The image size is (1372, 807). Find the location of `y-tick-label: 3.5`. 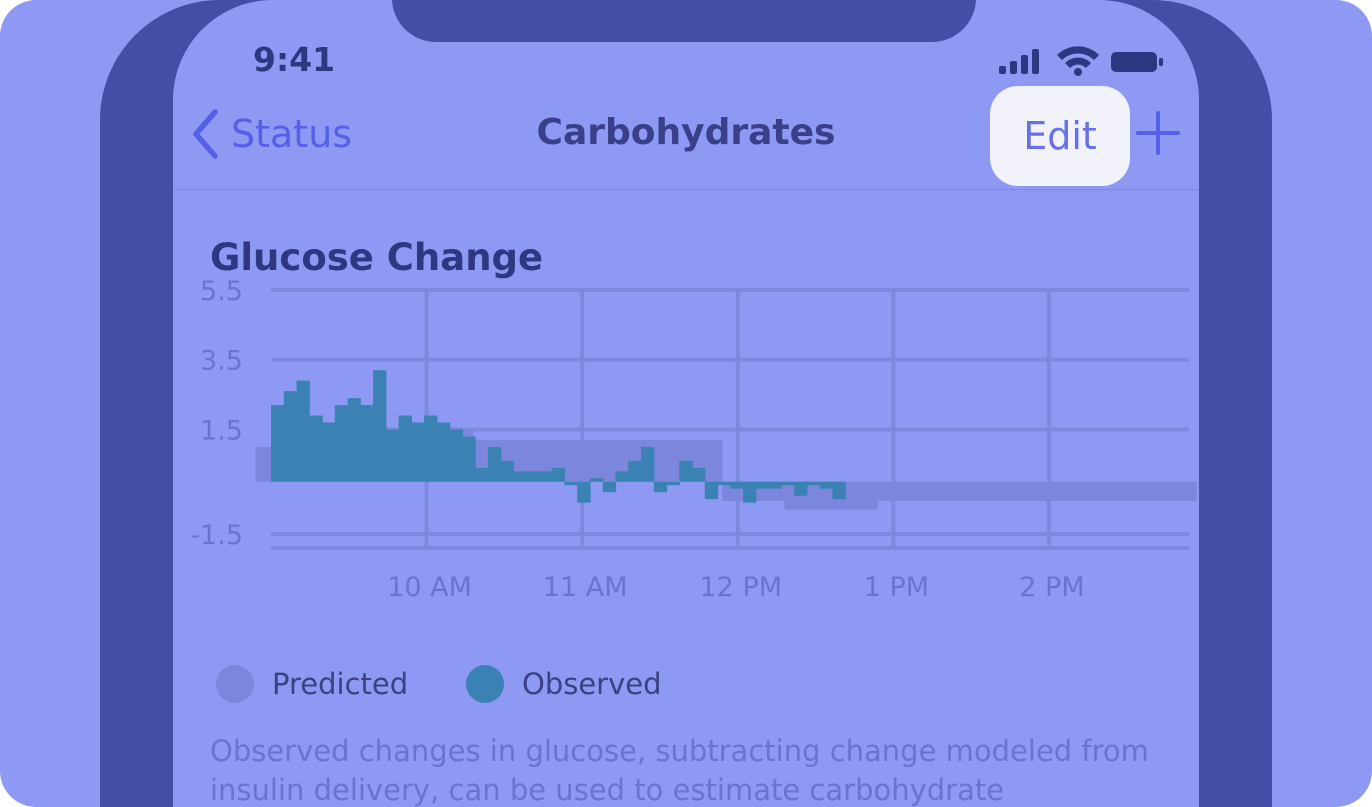

y-tick-label: 3.5 is located at coordinates (221, 361).